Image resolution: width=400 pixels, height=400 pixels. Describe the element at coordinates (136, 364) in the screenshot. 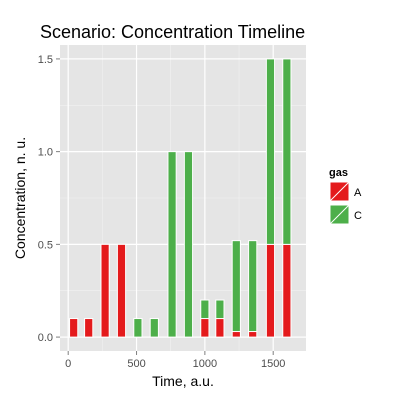

I see `x-tick-label: 500` at that location.